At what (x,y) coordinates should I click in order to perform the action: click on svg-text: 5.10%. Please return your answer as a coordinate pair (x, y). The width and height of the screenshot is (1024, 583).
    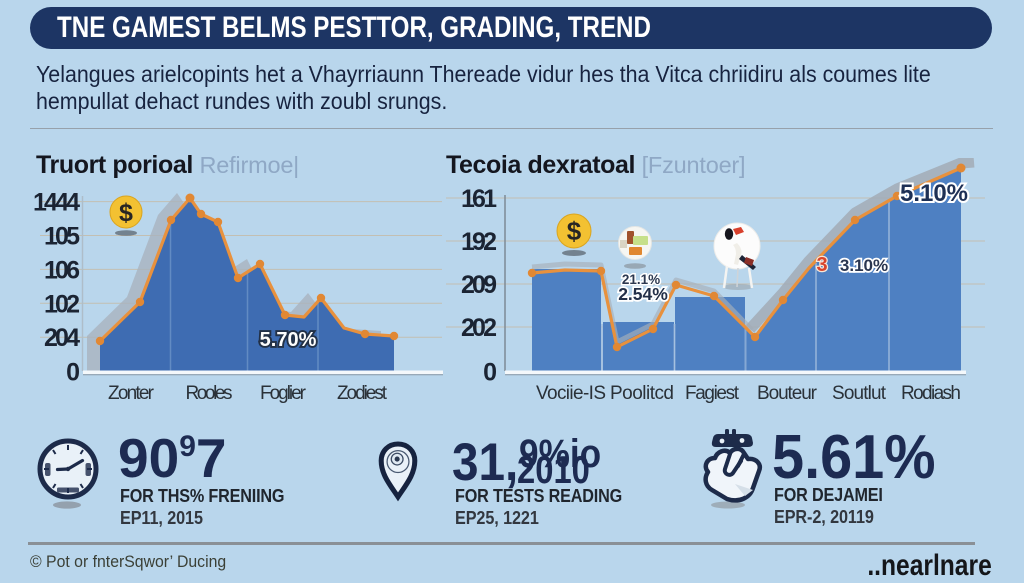
    Looking at the image, I should click on (934, 193).